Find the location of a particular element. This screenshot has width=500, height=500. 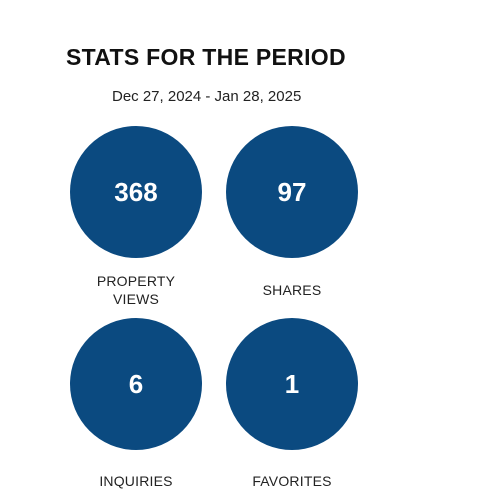

stat-label: INQUIRIES is located at coordinates (136, 481).